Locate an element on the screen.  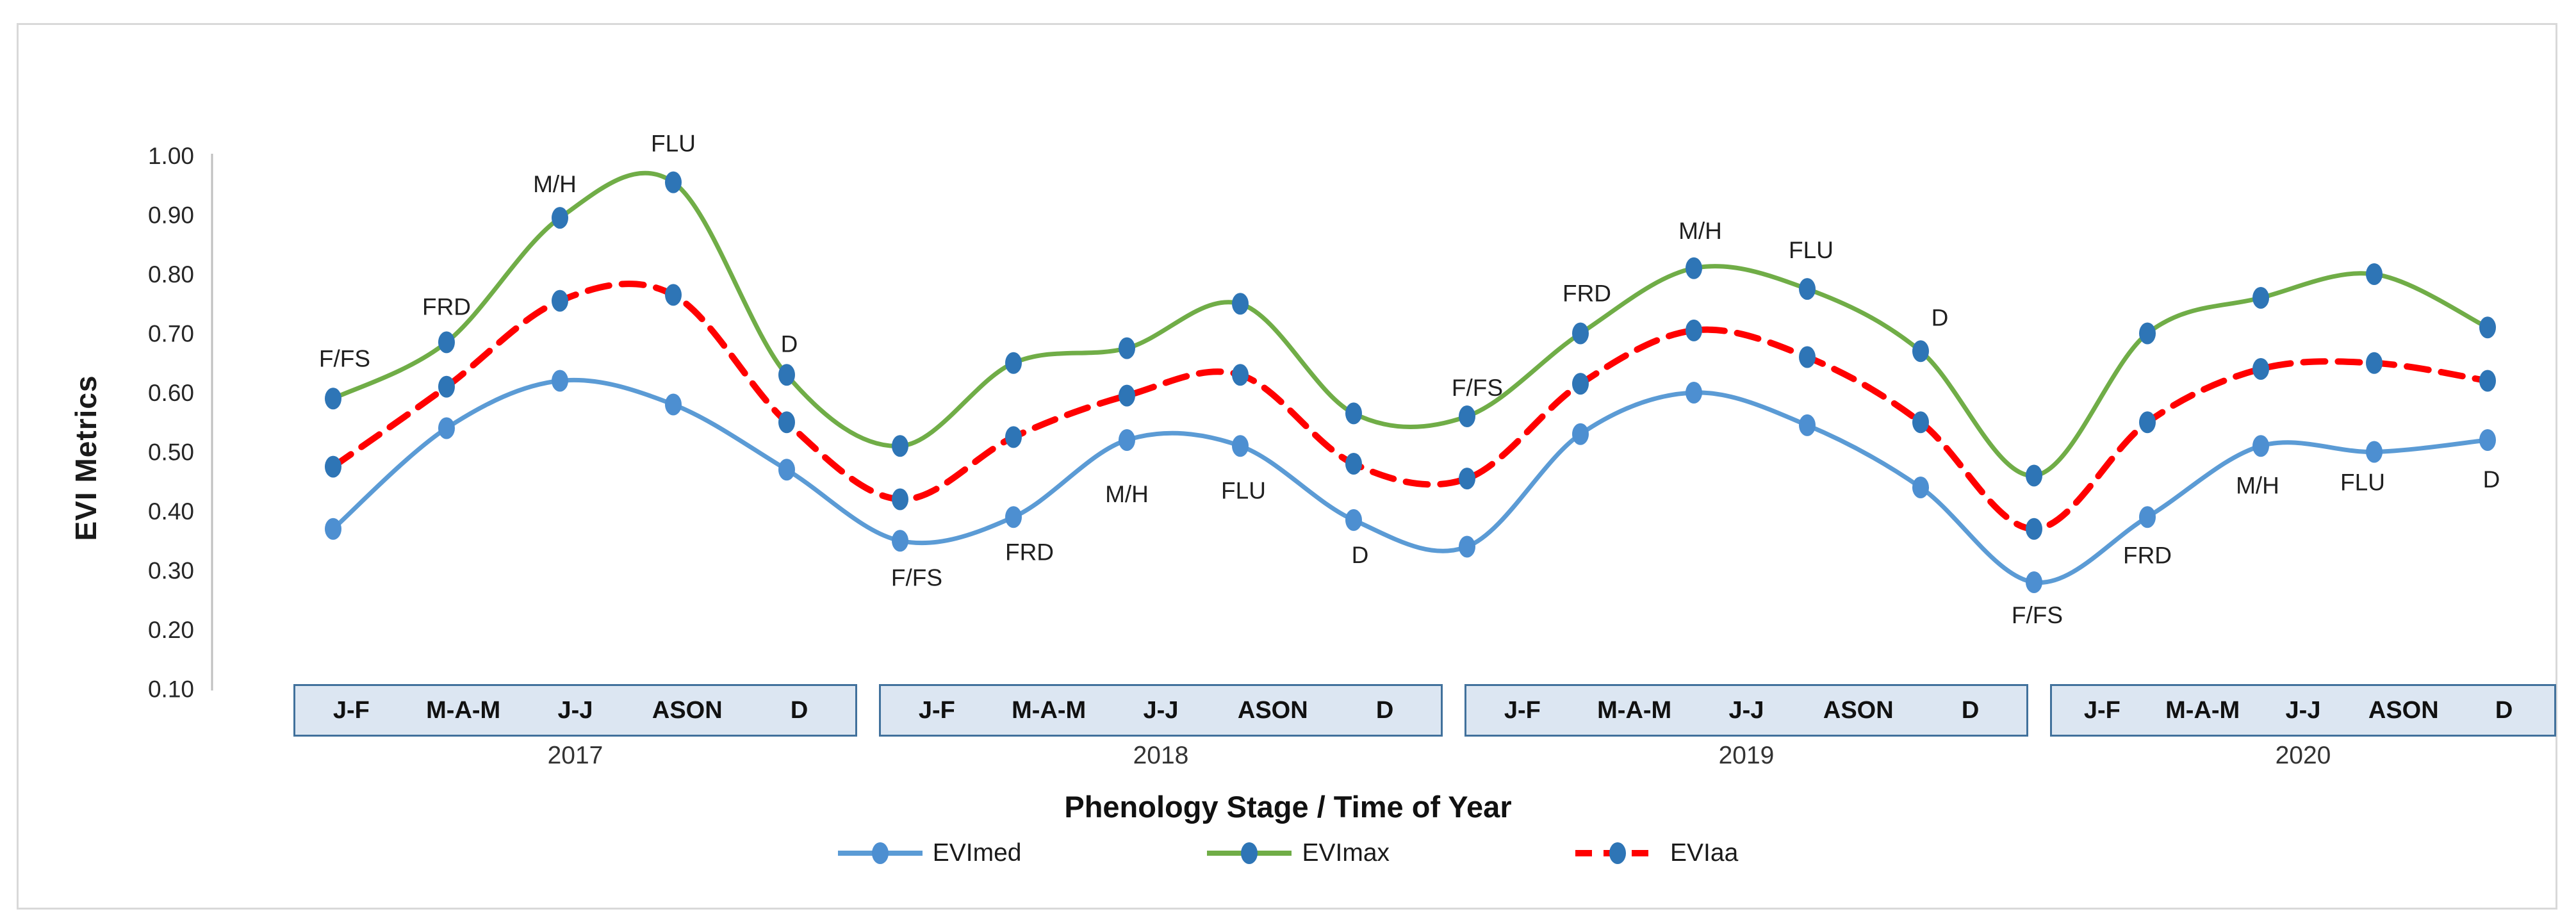
phenology-label-2020-F-FS: F/FS is located at coordinates (2037, 615).